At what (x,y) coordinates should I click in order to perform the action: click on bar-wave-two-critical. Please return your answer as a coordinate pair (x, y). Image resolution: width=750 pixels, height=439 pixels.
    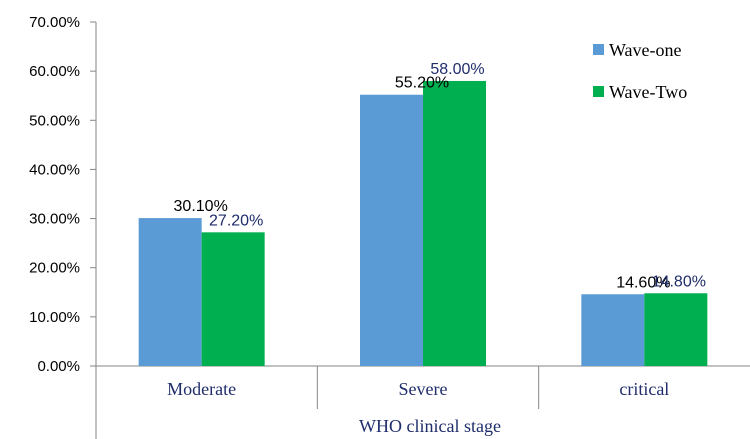
    Looking at the image, I should click on (676, 329).